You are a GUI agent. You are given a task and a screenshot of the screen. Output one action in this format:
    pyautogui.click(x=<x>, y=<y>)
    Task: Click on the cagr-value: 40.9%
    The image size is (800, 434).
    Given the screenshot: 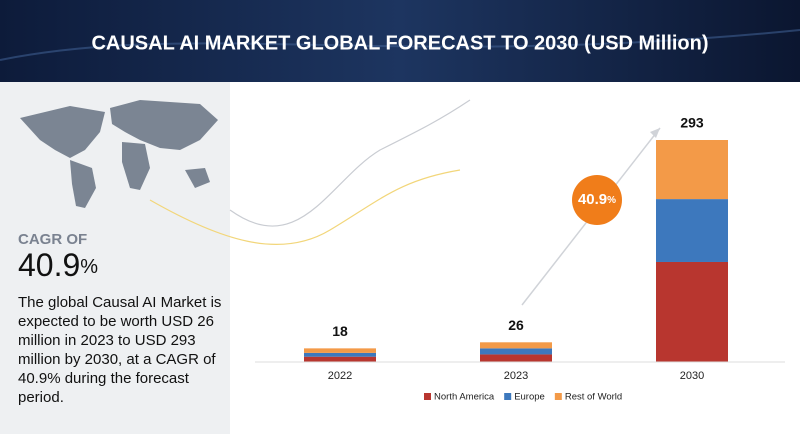 What is the action you would take?
    pyautogui.click(x=58, y=265)
    